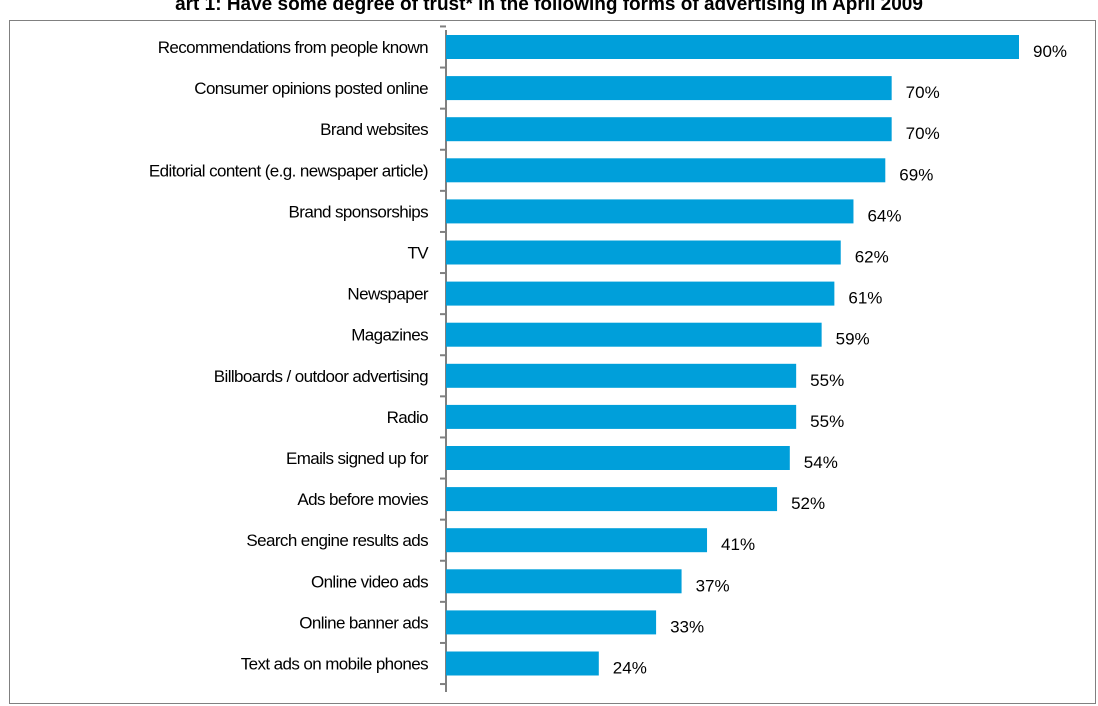 This screenshot has height=706, width=1098. Describe the element at coordinates (334, 664) in the screenshot. I see `category-label: Text ads on mobile phones` at that location.